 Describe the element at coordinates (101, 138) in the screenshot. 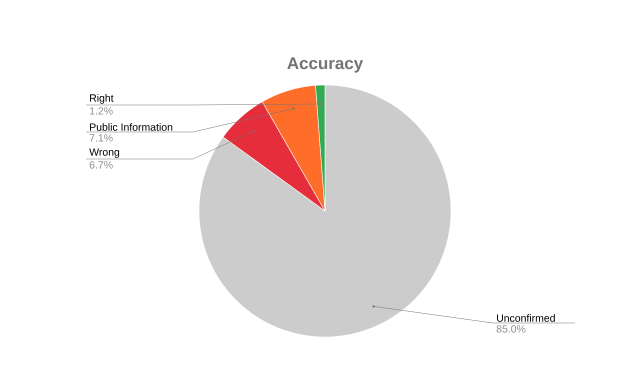

I see `data-label: 7.1%` at that location.